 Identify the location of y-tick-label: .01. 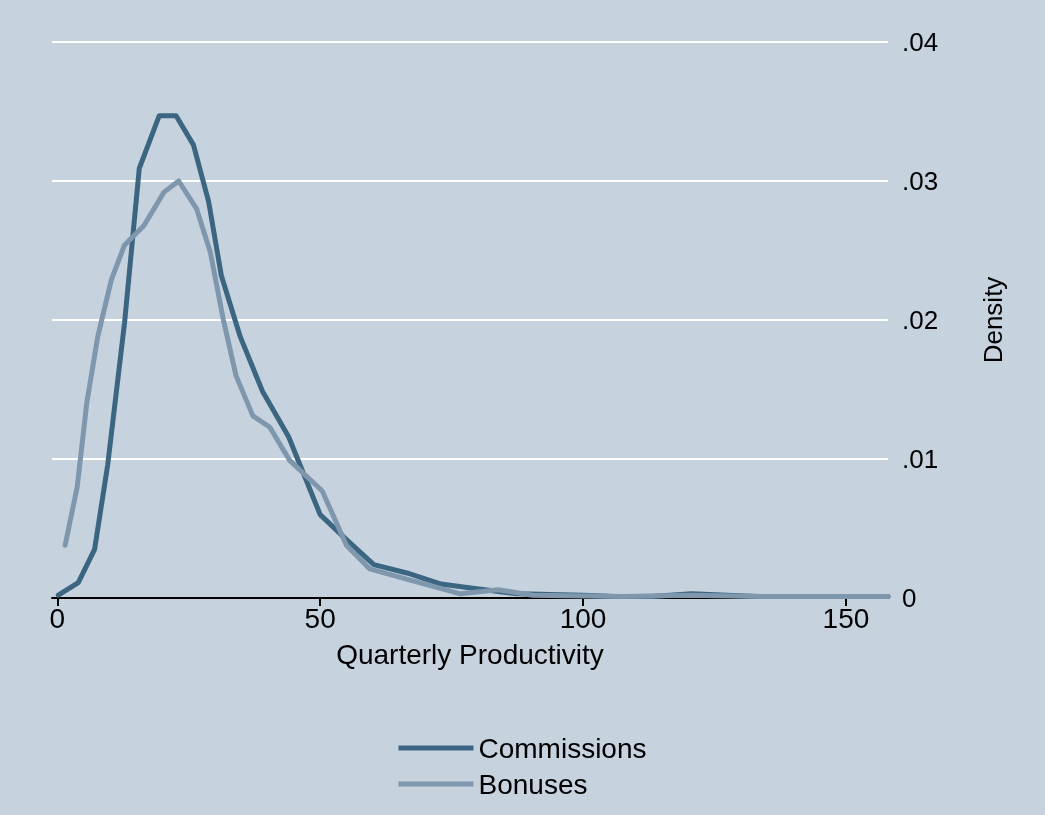
(920, 459).